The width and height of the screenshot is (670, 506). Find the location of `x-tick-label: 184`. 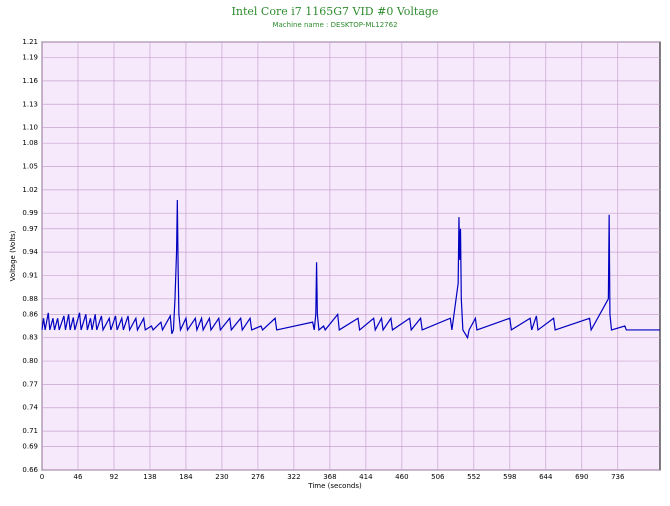

x-tick-label: 184 is located at coordinates (186, 477).